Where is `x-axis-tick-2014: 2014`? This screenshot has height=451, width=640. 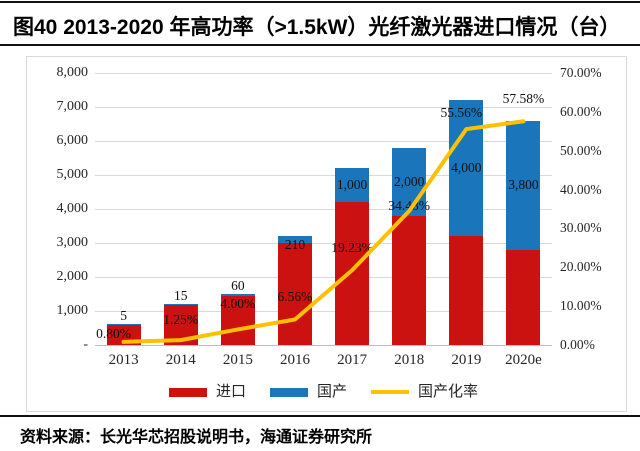 x-axis-tick-2014: 2014 is located at coordinates (180, 360).